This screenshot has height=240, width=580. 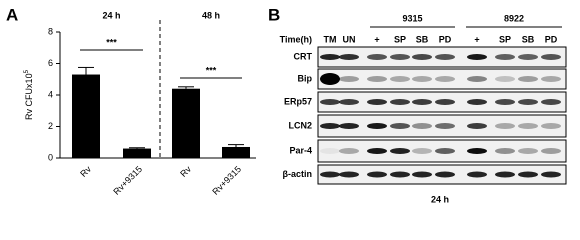 I want to click on y-tick-label: 0, so click(x=50, y=157).